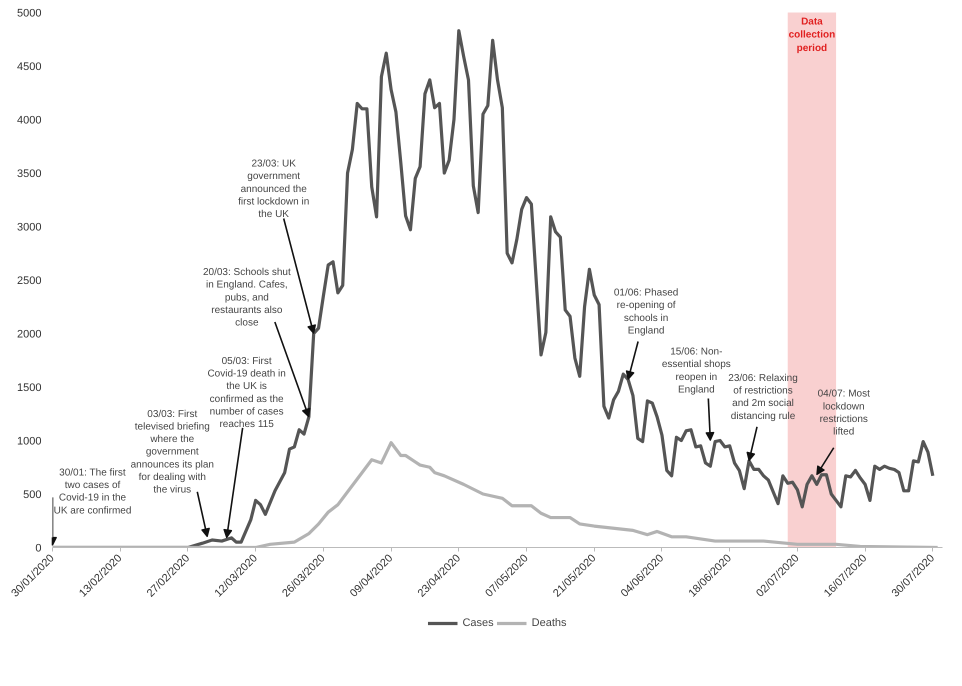 The height and width of the screenshot is (686, 962). Describe the element at coordinates (93, 491) in the screenshot. I see `annotation: 30/01: The first two cases of Covid-19 in the UK are confirmed` at that location.